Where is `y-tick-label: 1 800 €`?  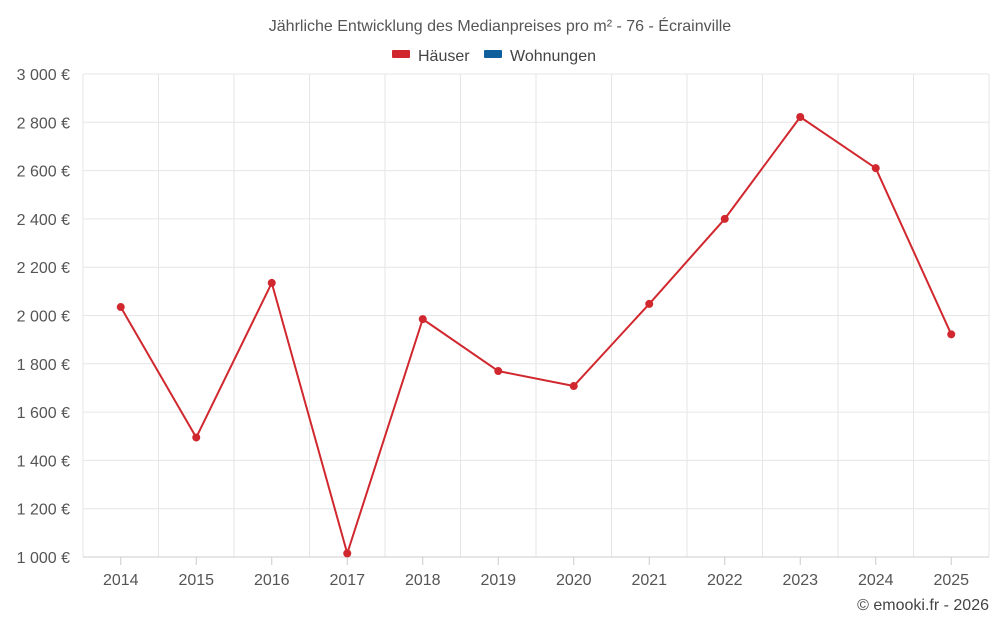
y-tick-label: 1 800 € is located at coordinates (43, 365).